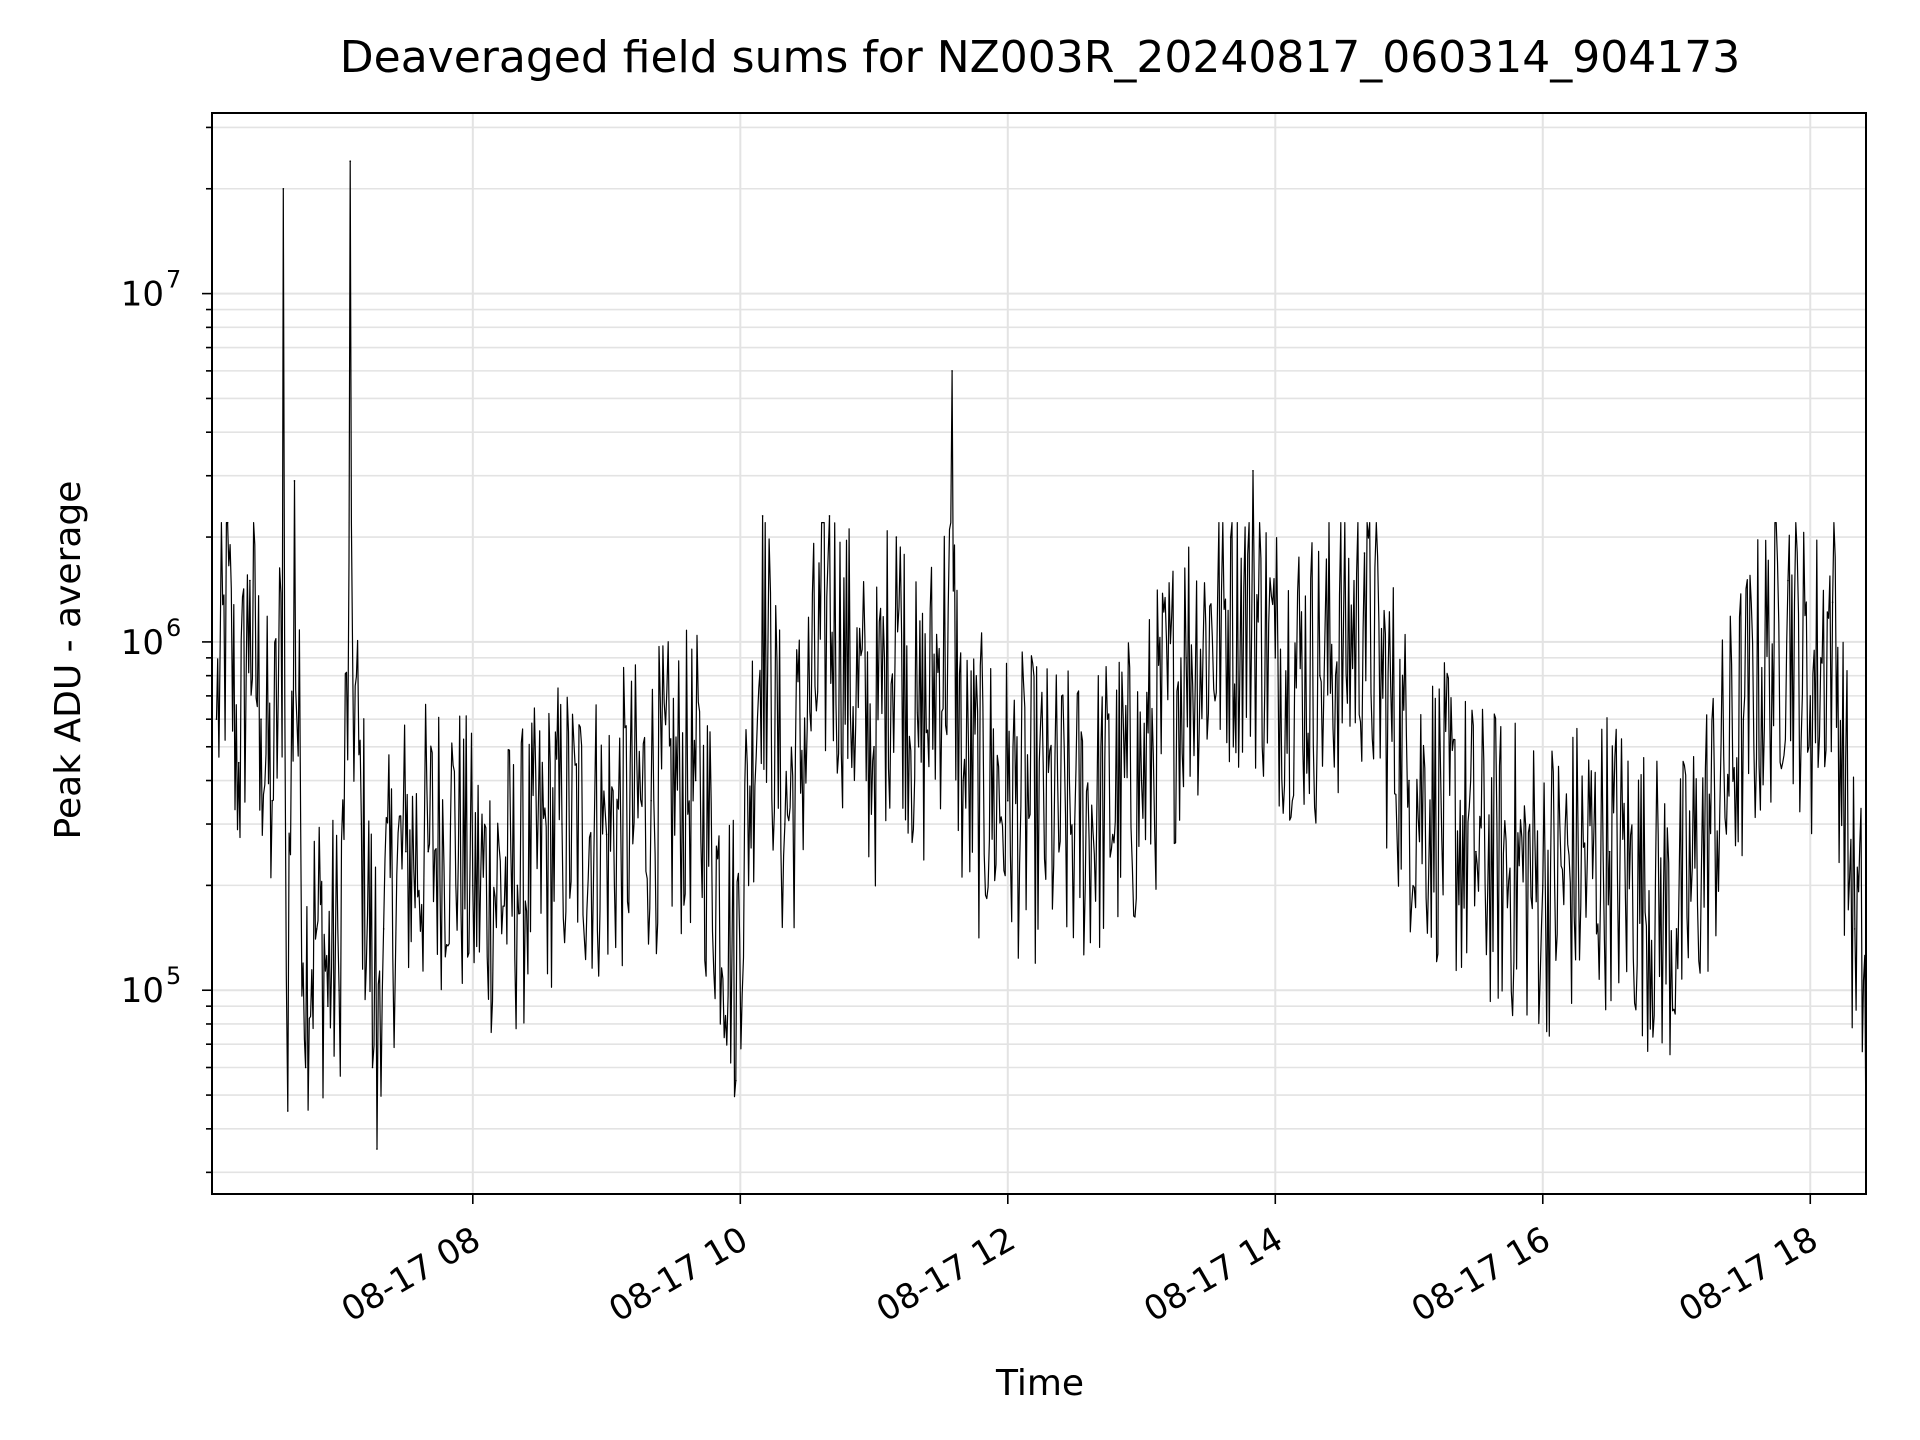 This screenshot has width=1920, height=1440. What do you see at coordinates (68, 660) in the screenshot?
I see `y-axis-label: Peak ADU - average` at bounding box center [68, 660].